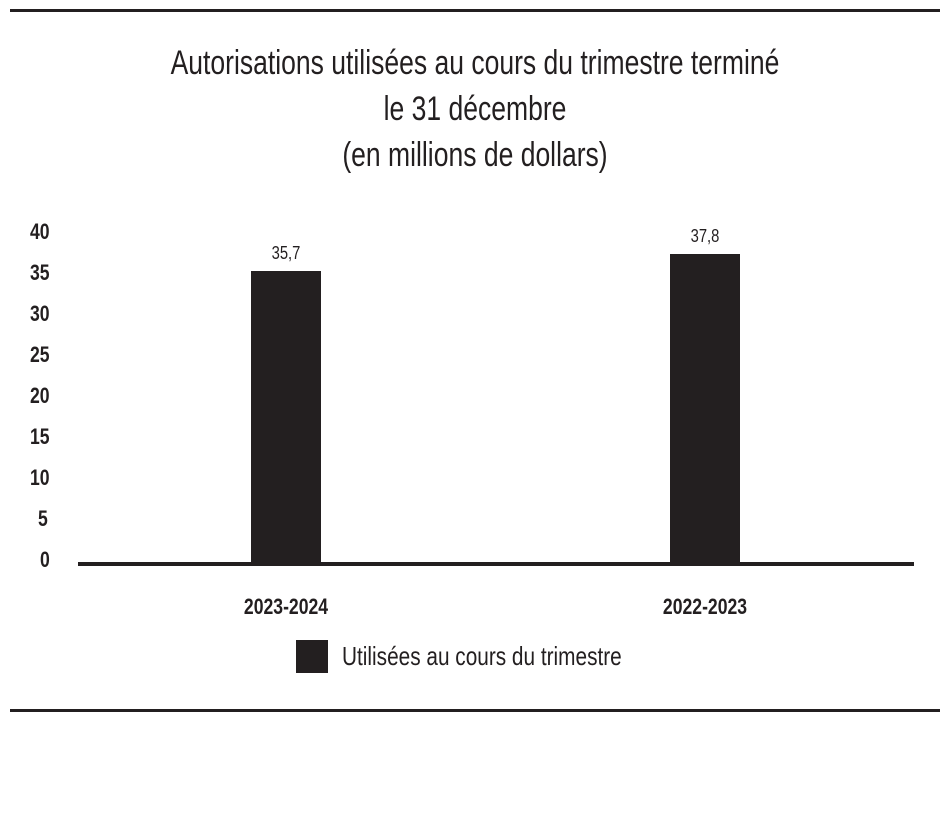 The height and width of the screenshot is (816, 950). I want to click on x-axis-line, so click(496, 564).